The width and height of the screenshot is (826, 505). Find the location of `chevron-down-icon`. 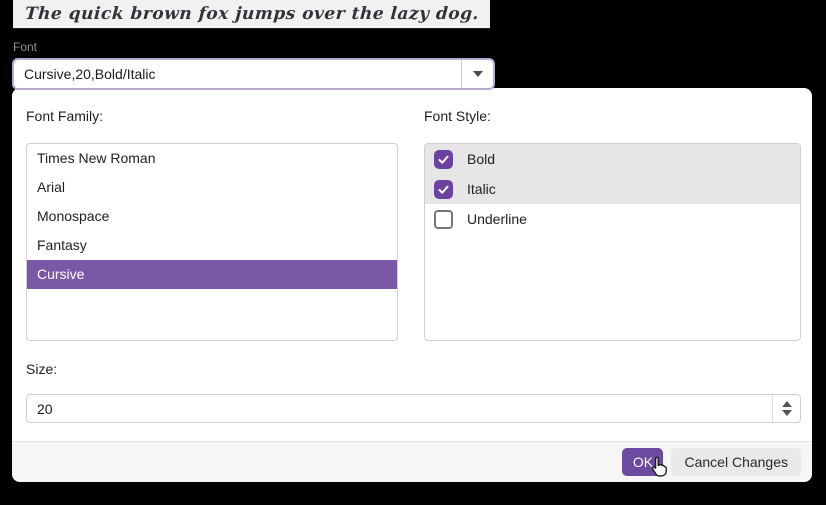

chevron-down-icon is located at coordinates (477, 74).